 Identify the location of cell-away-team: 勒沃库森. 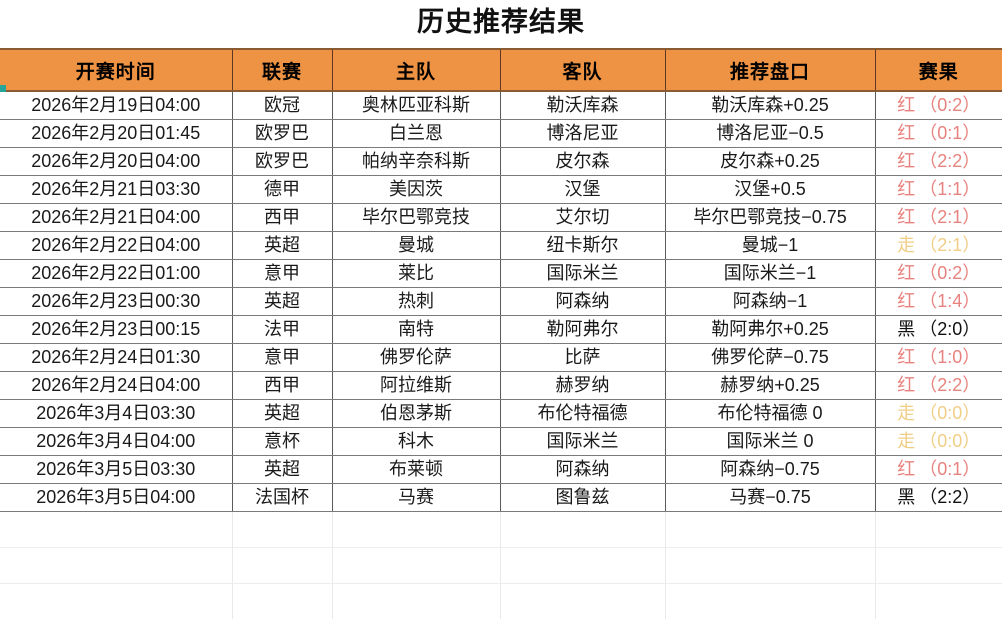
(582, 105).